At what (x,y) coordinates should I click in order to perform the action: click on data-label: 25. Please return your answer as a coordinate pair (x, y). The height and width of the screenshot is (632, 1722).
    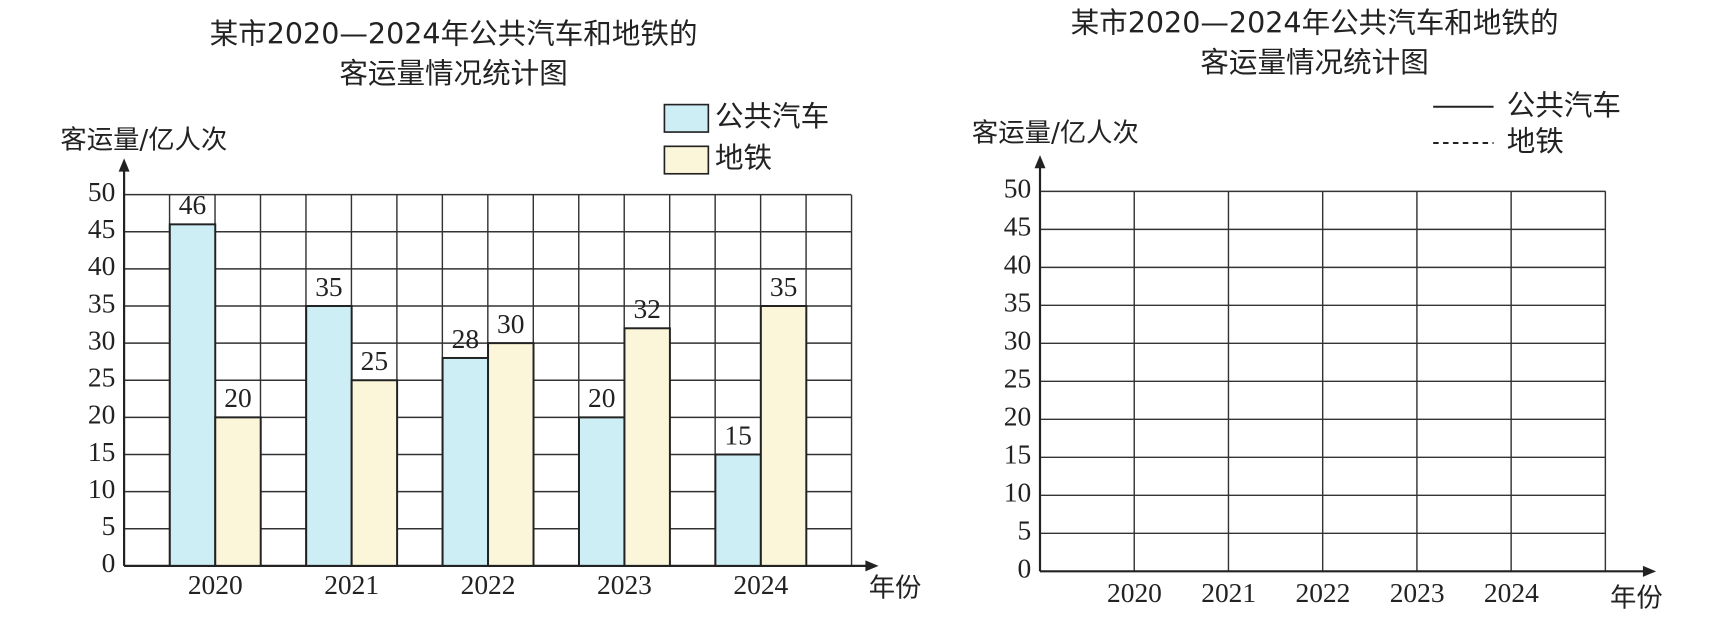
    Looking at the image, I should click on (374, 361).